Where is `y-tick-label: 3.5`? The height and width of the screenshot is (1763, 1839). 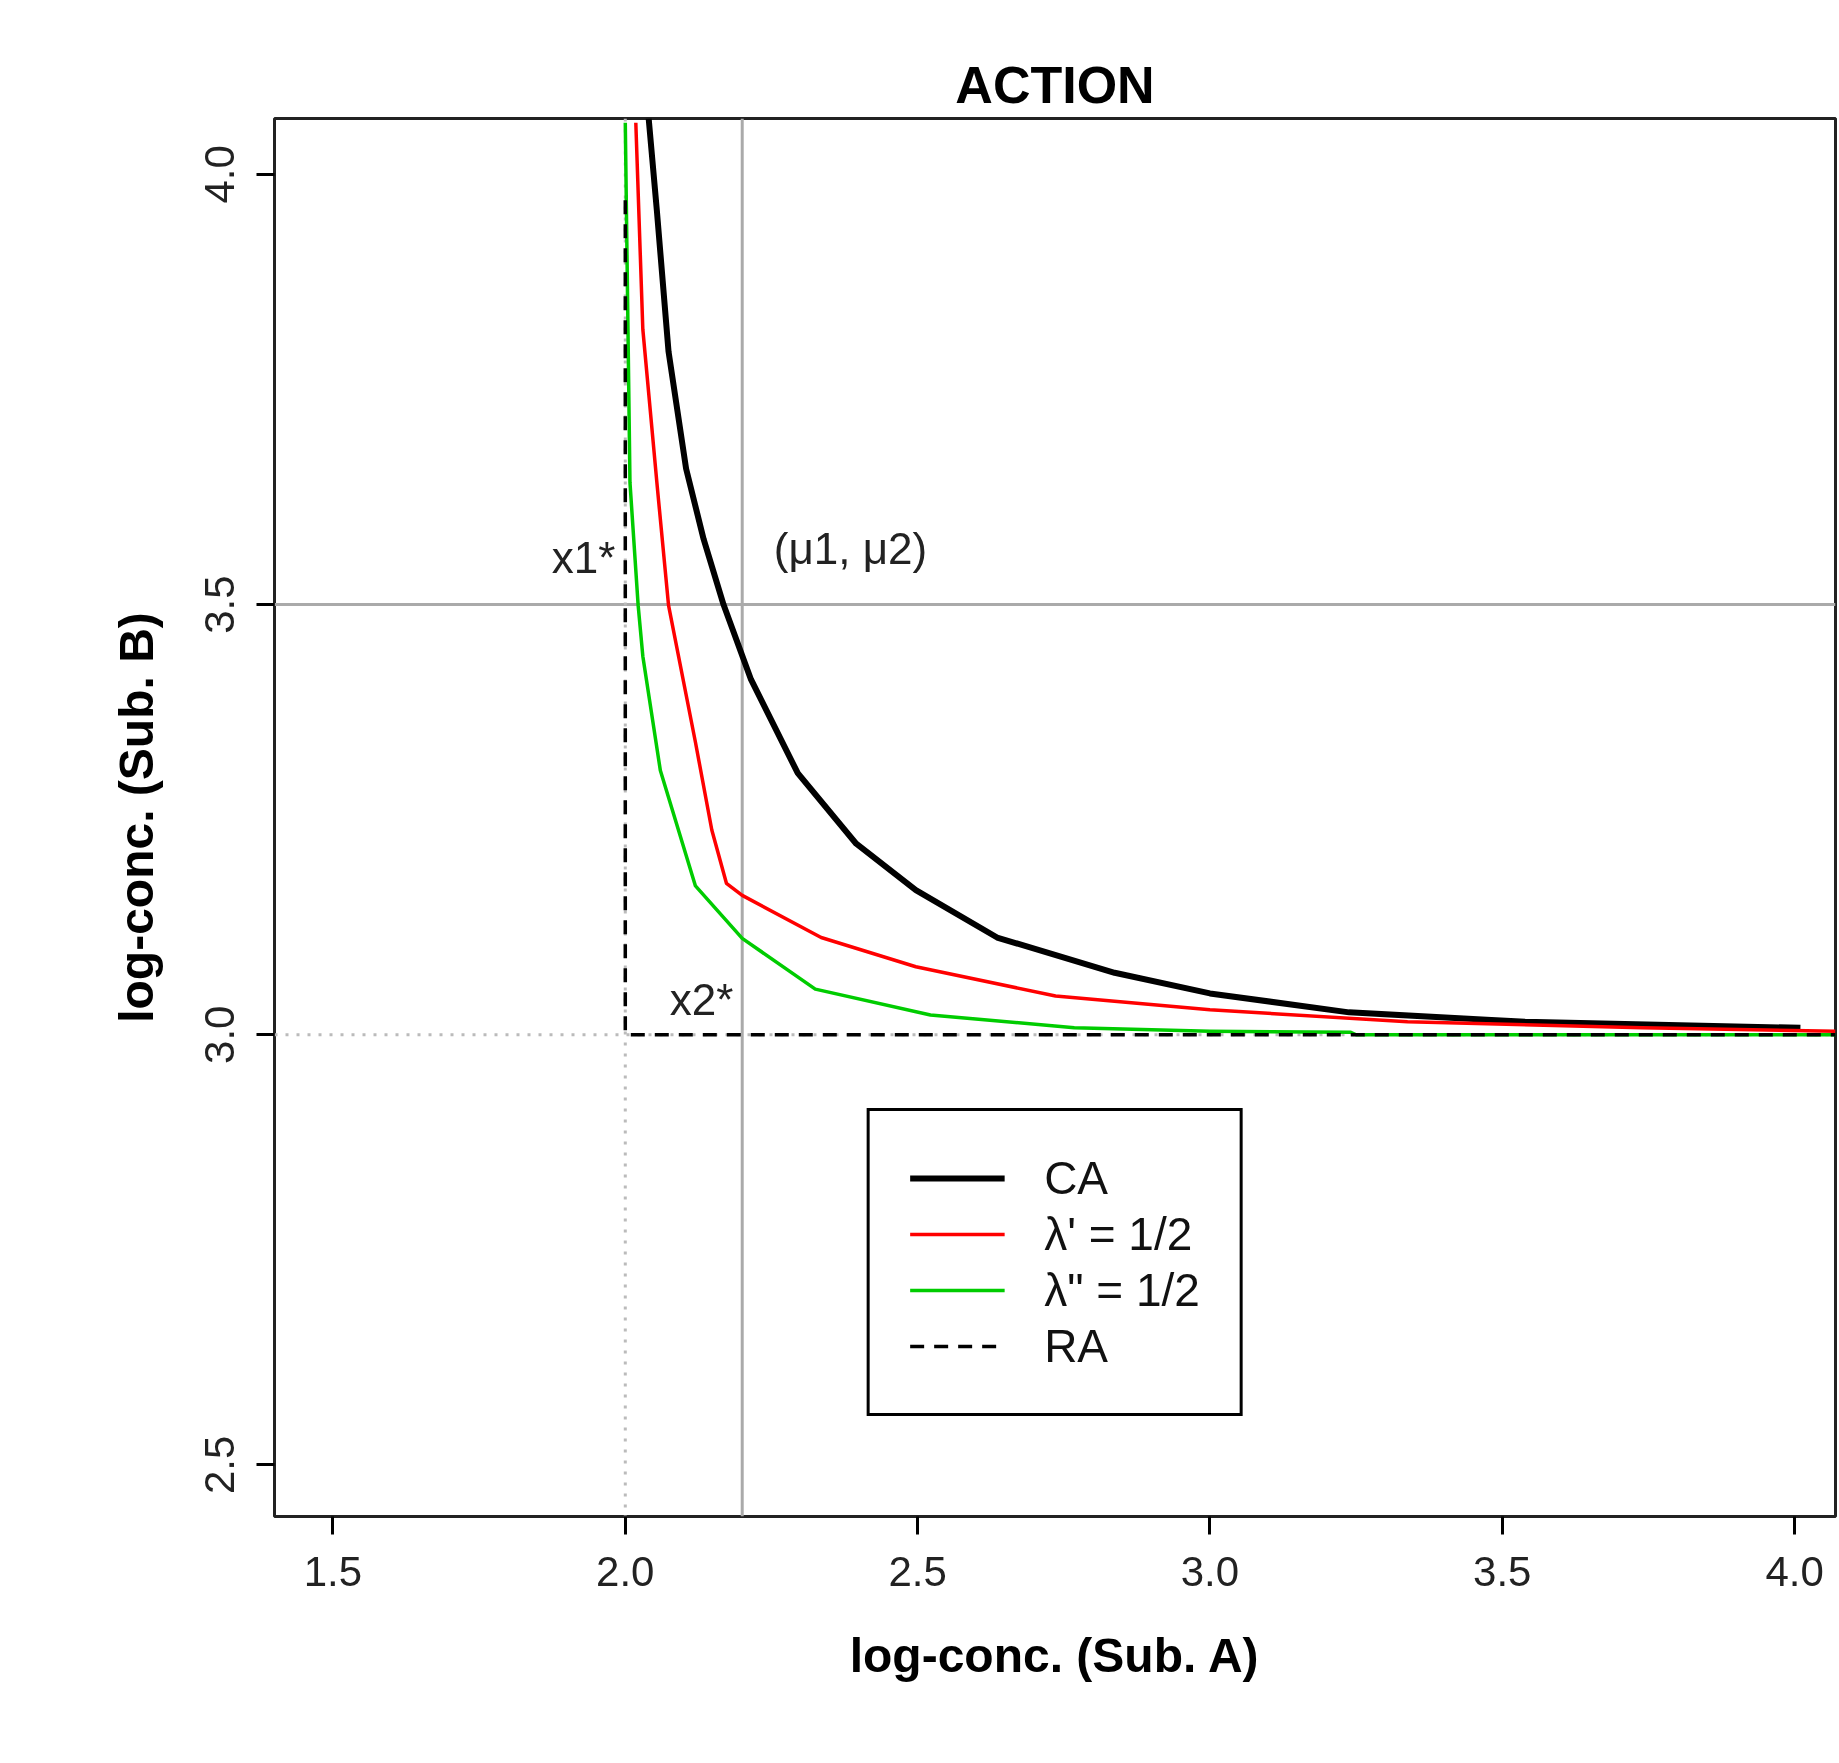 y-tick-label: 3.5 is located at coordinates (220, 604).